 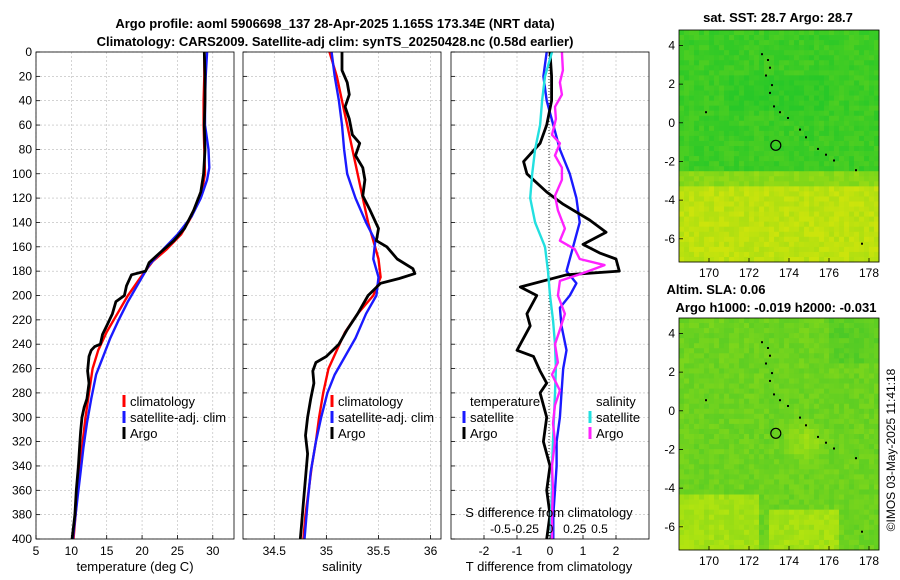 What do you see at coordinates (342, 566) in the screenshot?
I see `salinity-xlabel: salinity` at bounding box center [342, 566].